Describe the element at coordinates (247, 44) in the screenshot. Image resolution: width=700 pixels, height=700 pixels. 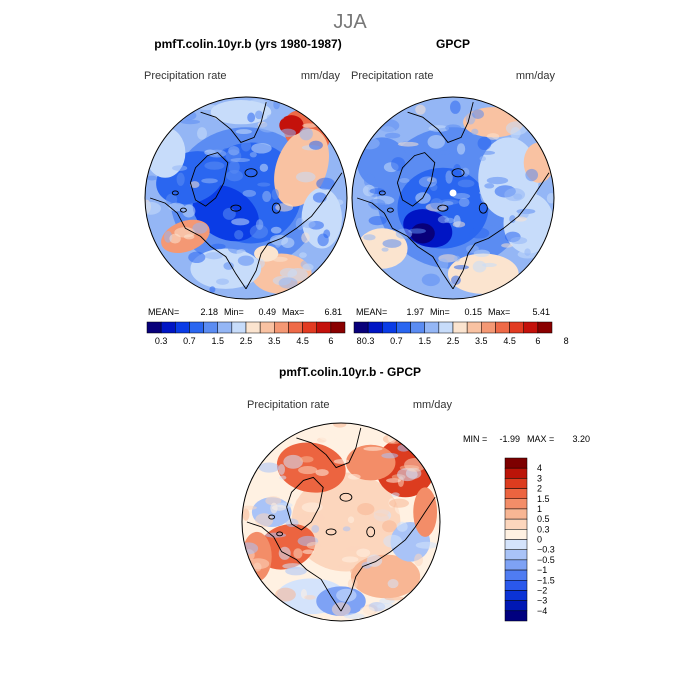
I see `panel-title: pmfT.colin.10yr.b (yrs 1980-1987)` at that location.